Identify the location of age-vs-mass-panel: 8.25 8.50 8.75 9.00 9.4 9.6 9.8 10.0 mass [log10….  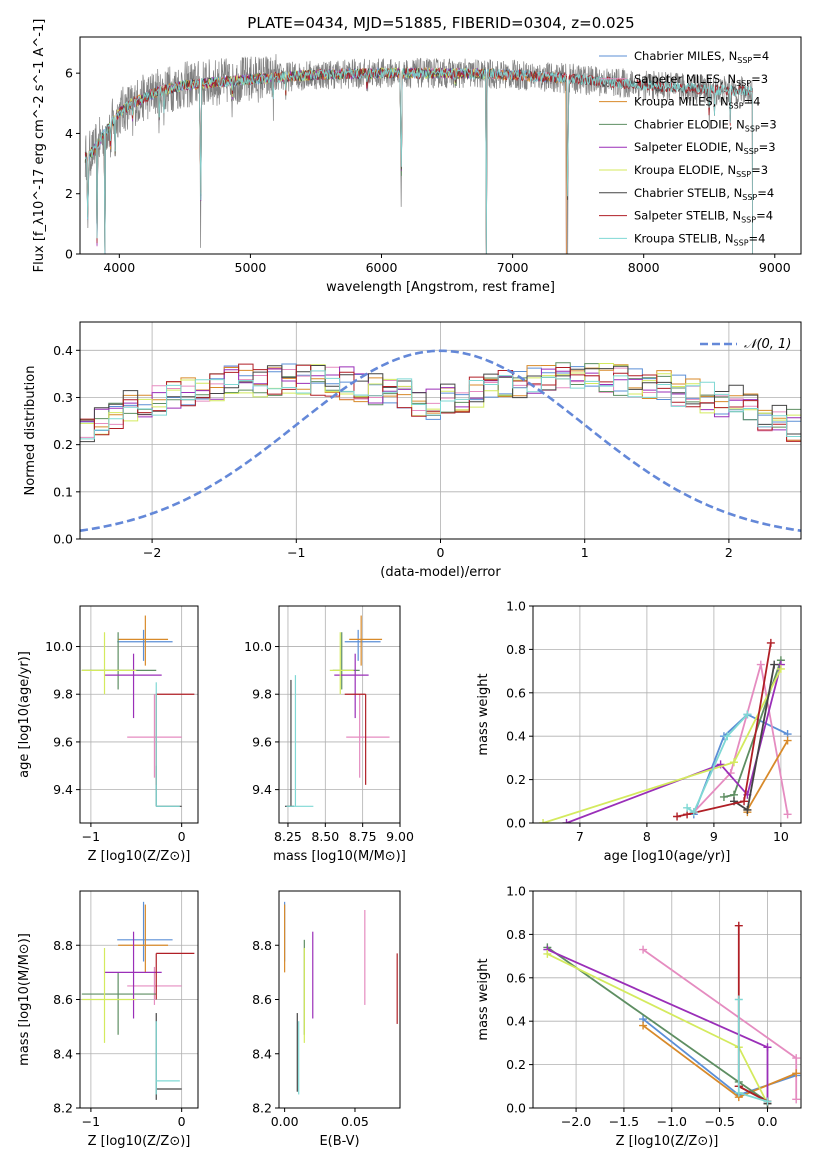
(329, 734).